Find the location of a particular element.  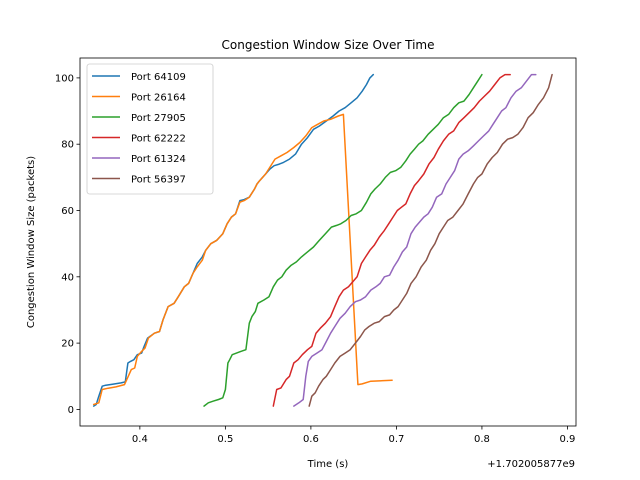

x-axis: 0.4 0.5 0.6 0.7 0.8 0.9 is located at coordinates (353, 435).